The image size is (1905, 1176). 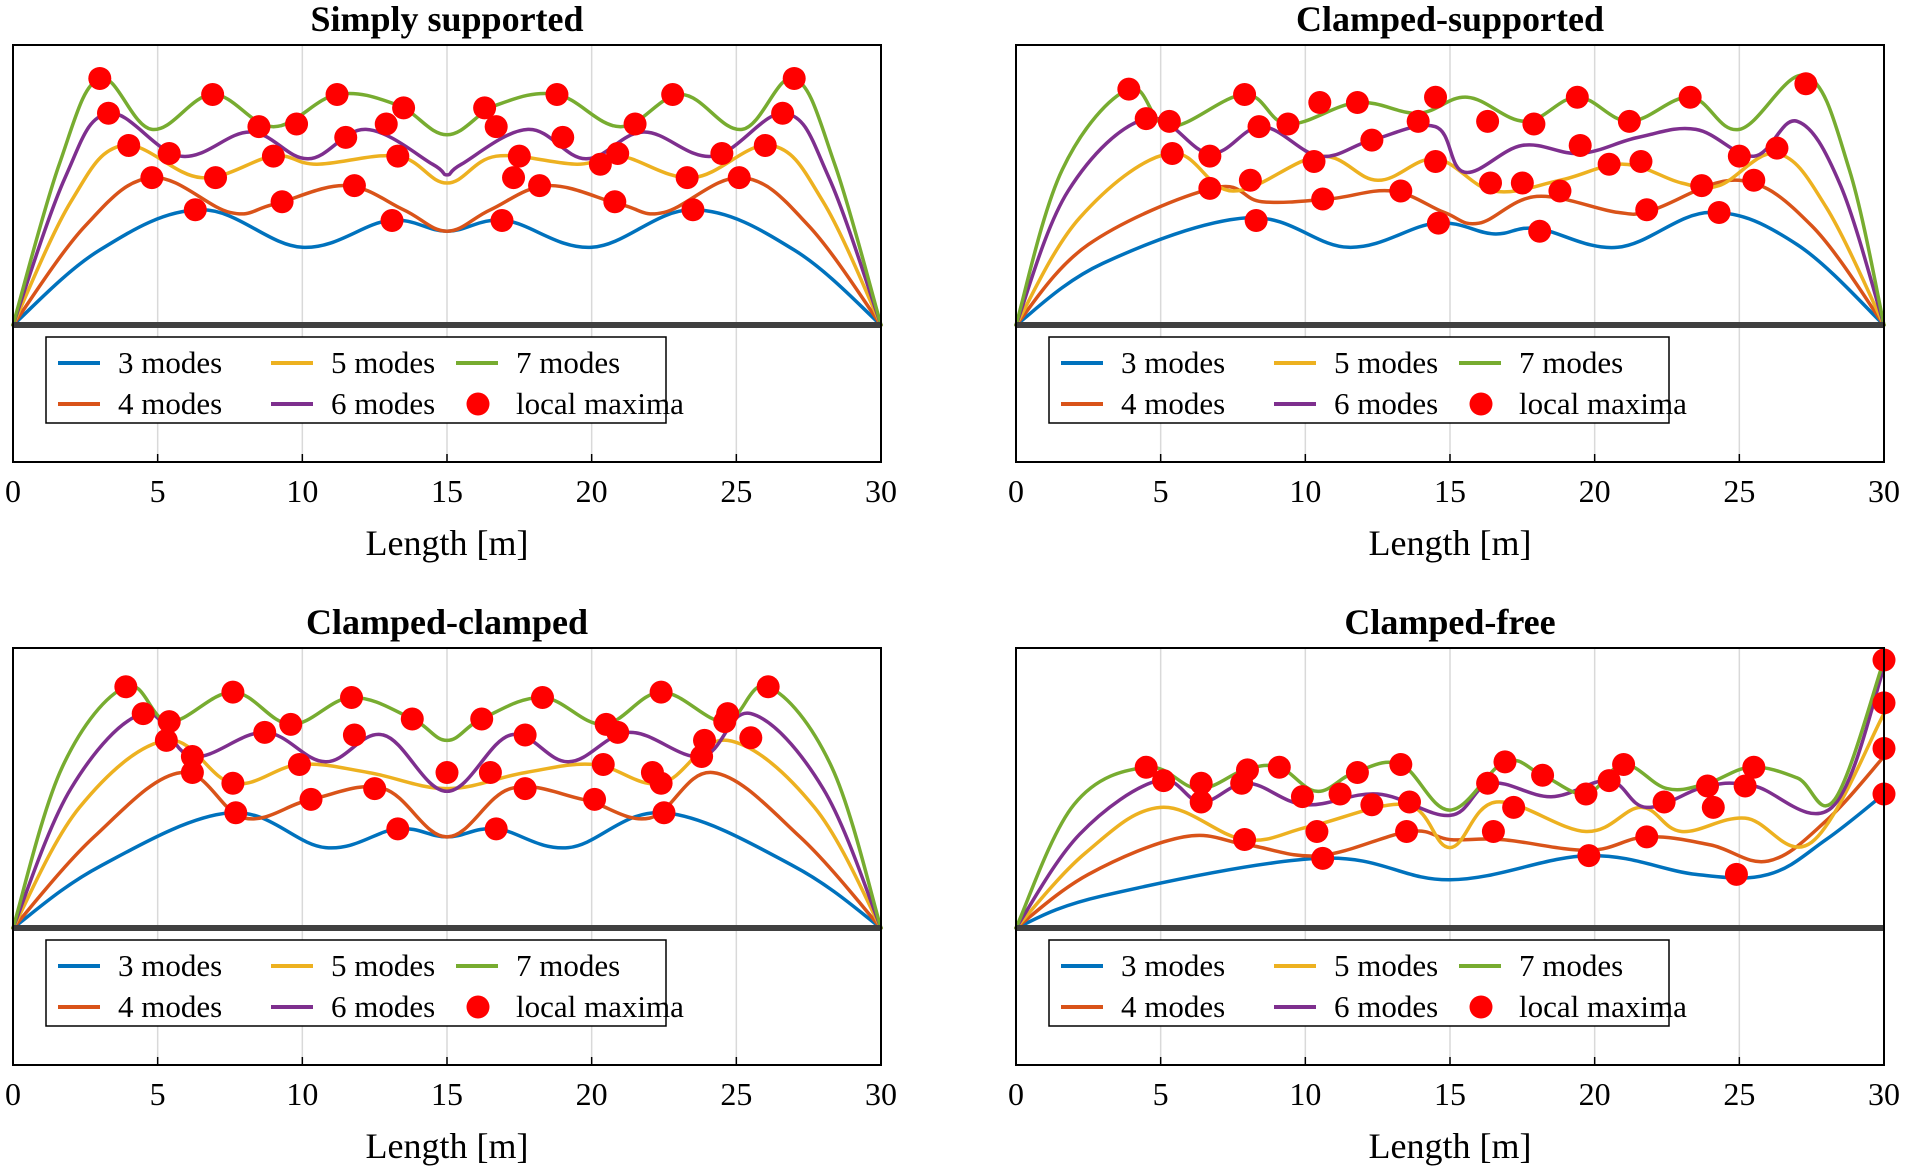 What do you see at coordinates (1449, 622) in the screenshot?
I see `panel-title: Clamped-free` at bounding box center [1449, 622].